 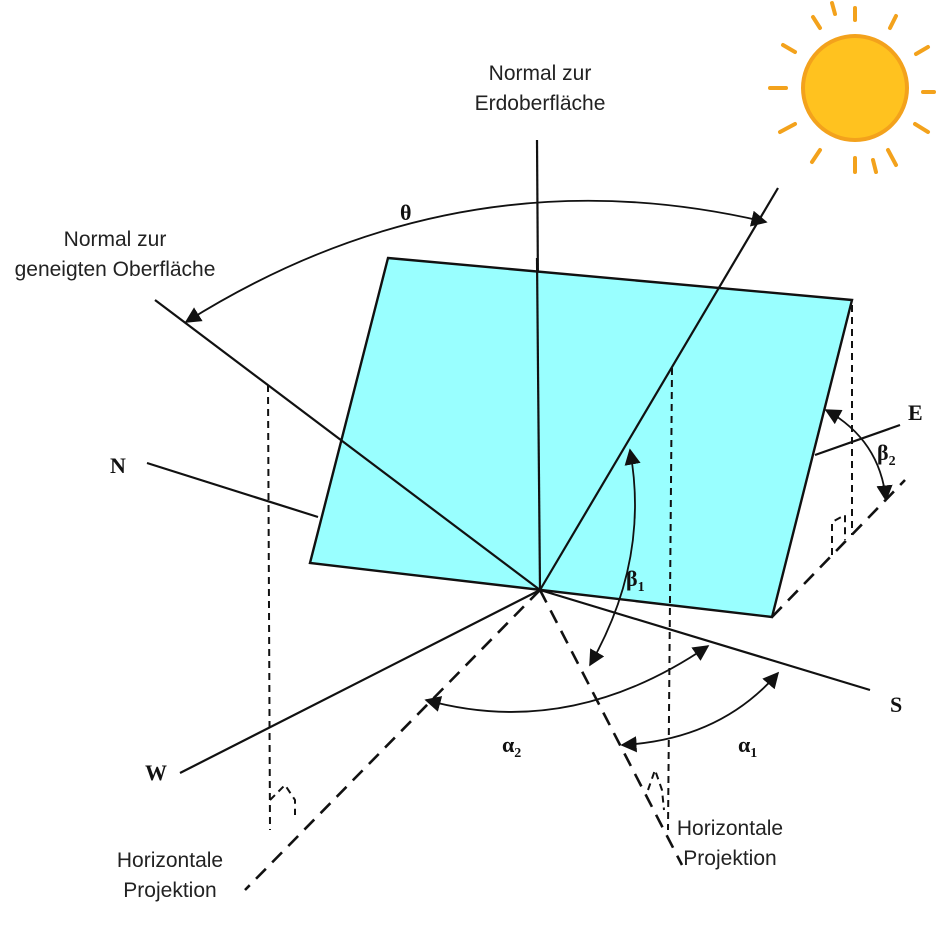 I want to click on label: geneigten Oberfläche, so click(x=115, y=269).